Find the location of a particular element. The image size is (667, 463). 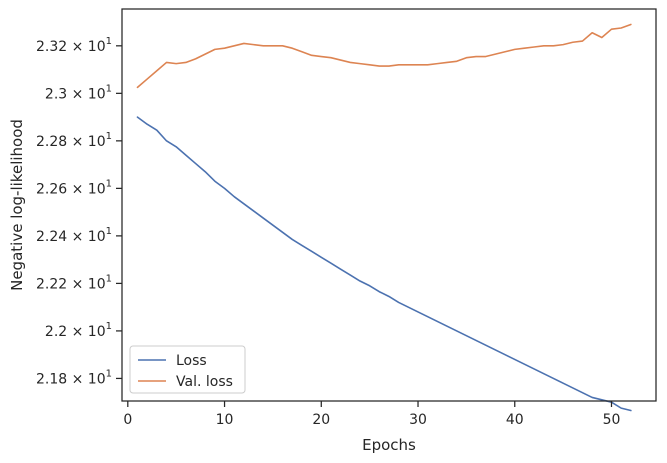

x-tick-label-4: 40 is located at coordinates (515, 420).